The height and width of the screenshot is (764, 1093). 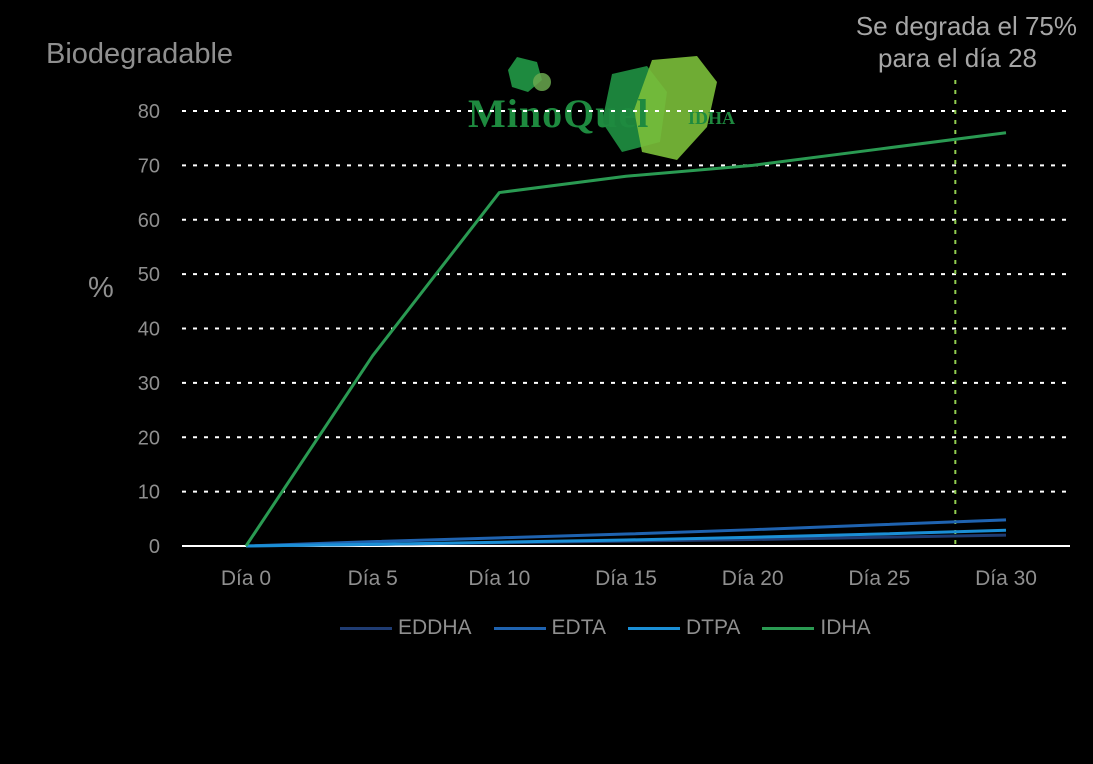 I want to click on y-tick-label-10: 10, so click(x=149, y=493).